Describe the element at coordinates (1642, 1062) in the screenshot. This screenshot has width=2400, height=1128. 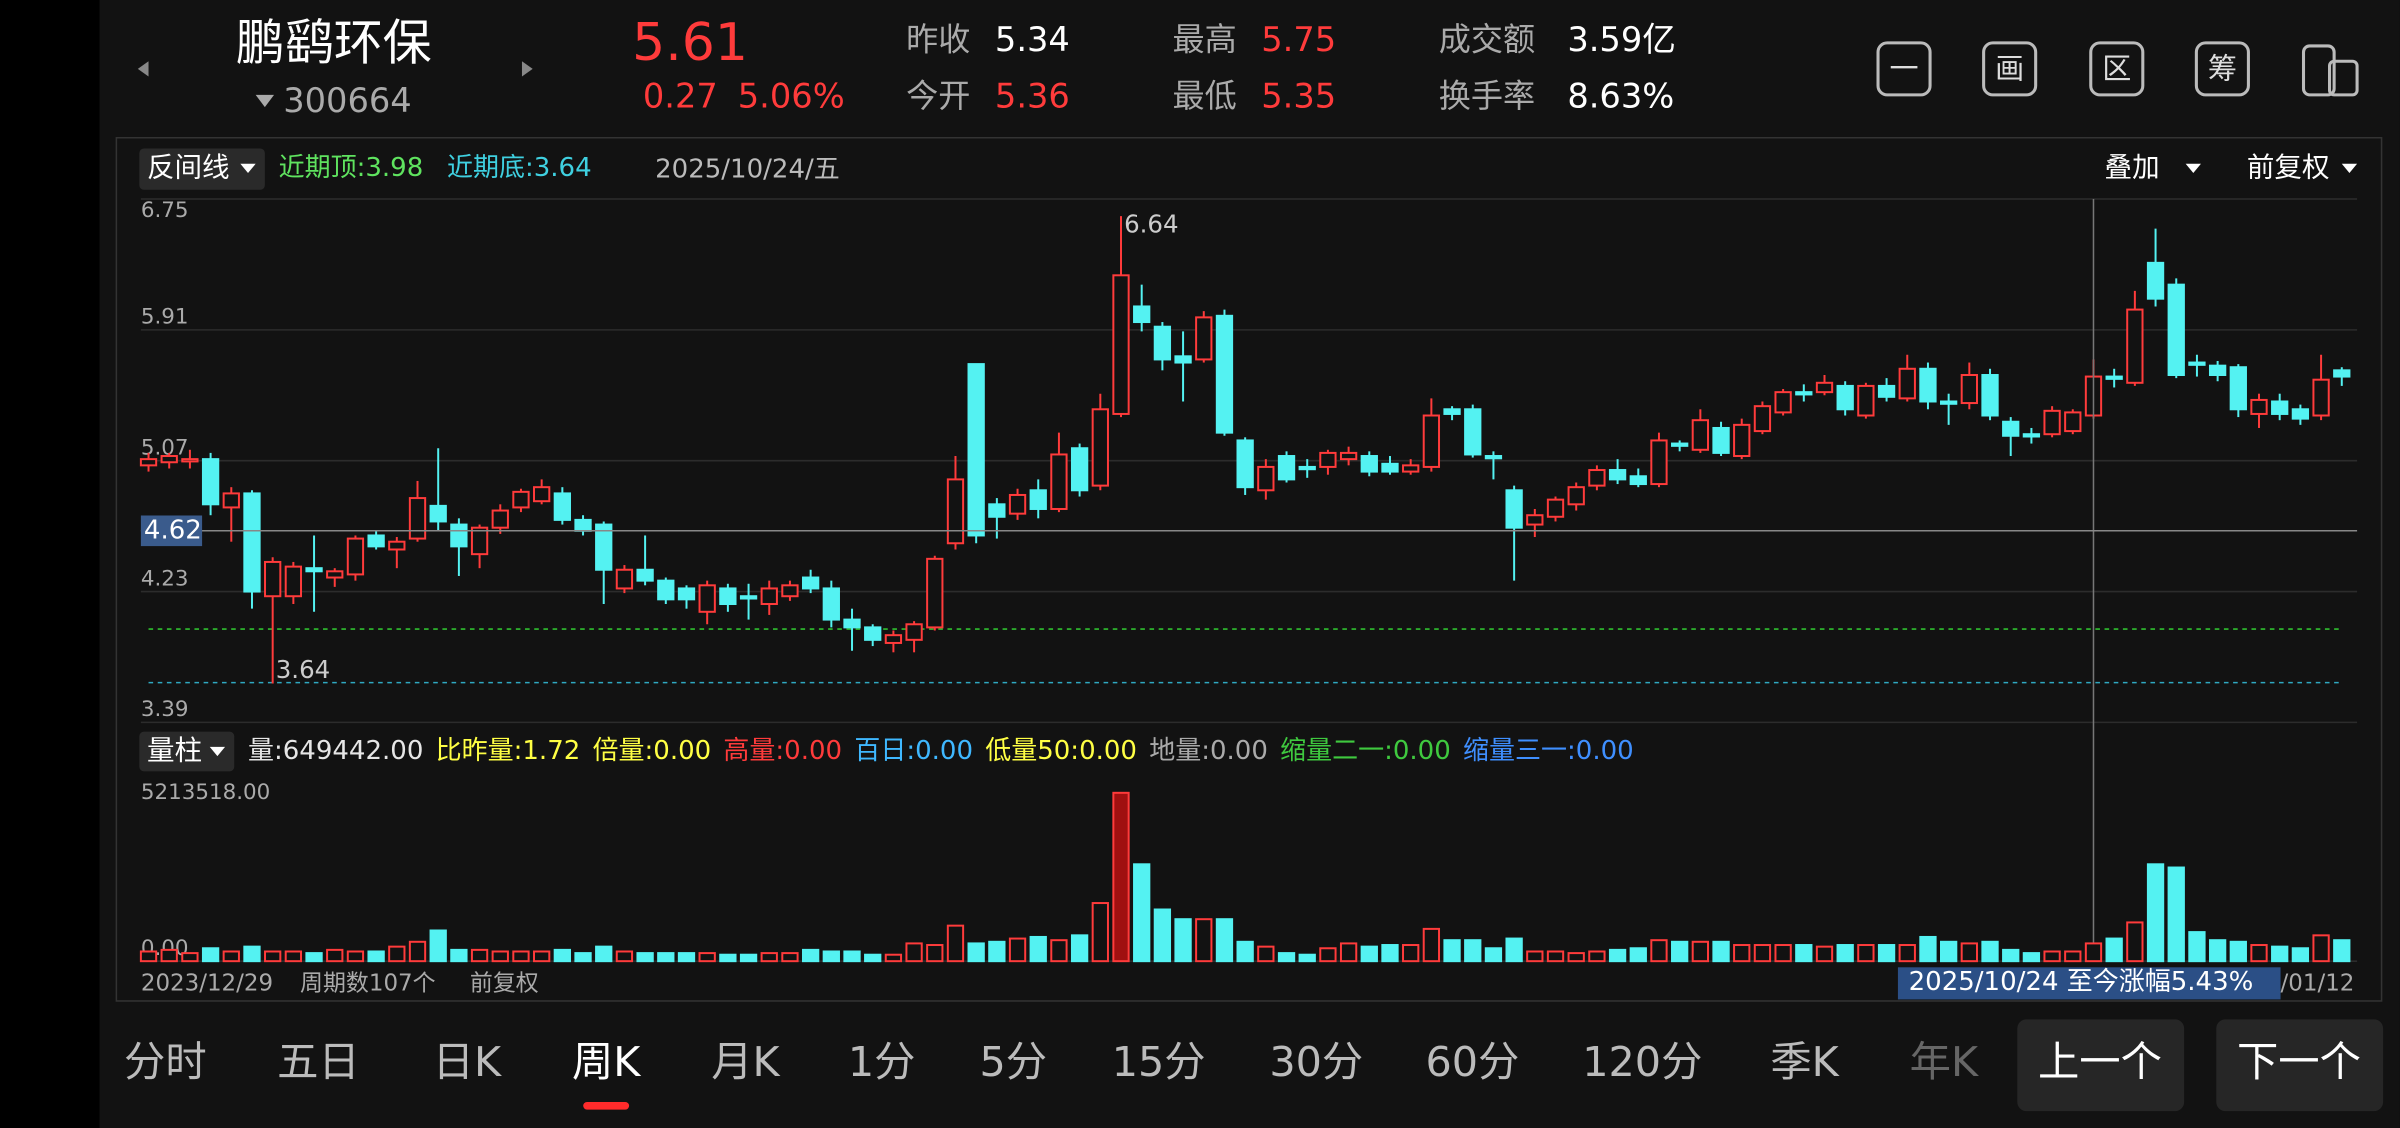
I see `period-tab: 120分` at that location.